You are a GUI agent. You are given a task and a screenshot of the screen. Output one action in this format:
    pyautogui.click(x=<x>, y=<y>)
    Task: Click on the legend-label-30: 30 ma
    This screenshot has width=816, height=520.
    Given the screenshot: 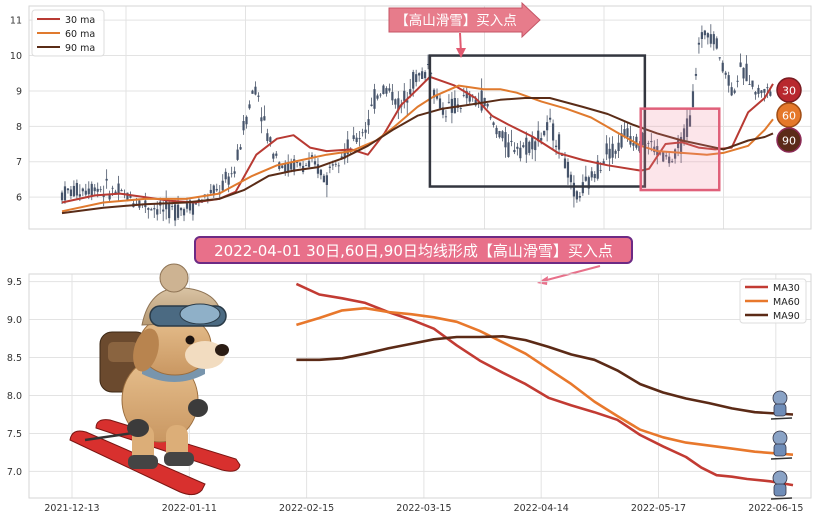 What is the action you would take?
    pyautogui.click(x=80, y=20)
    